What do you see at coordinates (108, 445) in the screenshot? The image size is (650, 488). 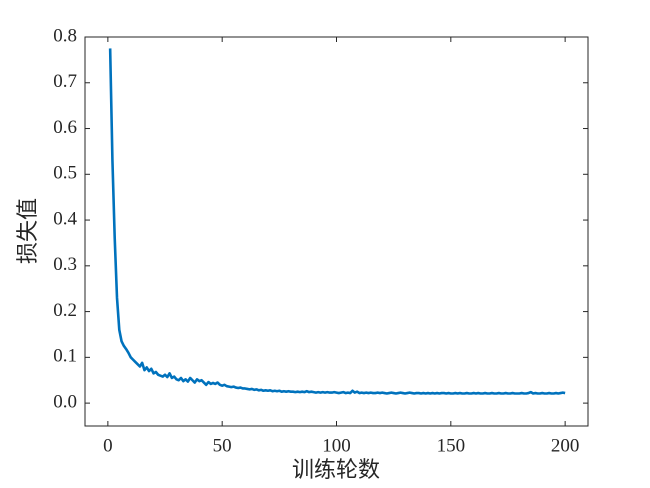 I see `x-tick-label: 0` at bounding box center [108, 445].